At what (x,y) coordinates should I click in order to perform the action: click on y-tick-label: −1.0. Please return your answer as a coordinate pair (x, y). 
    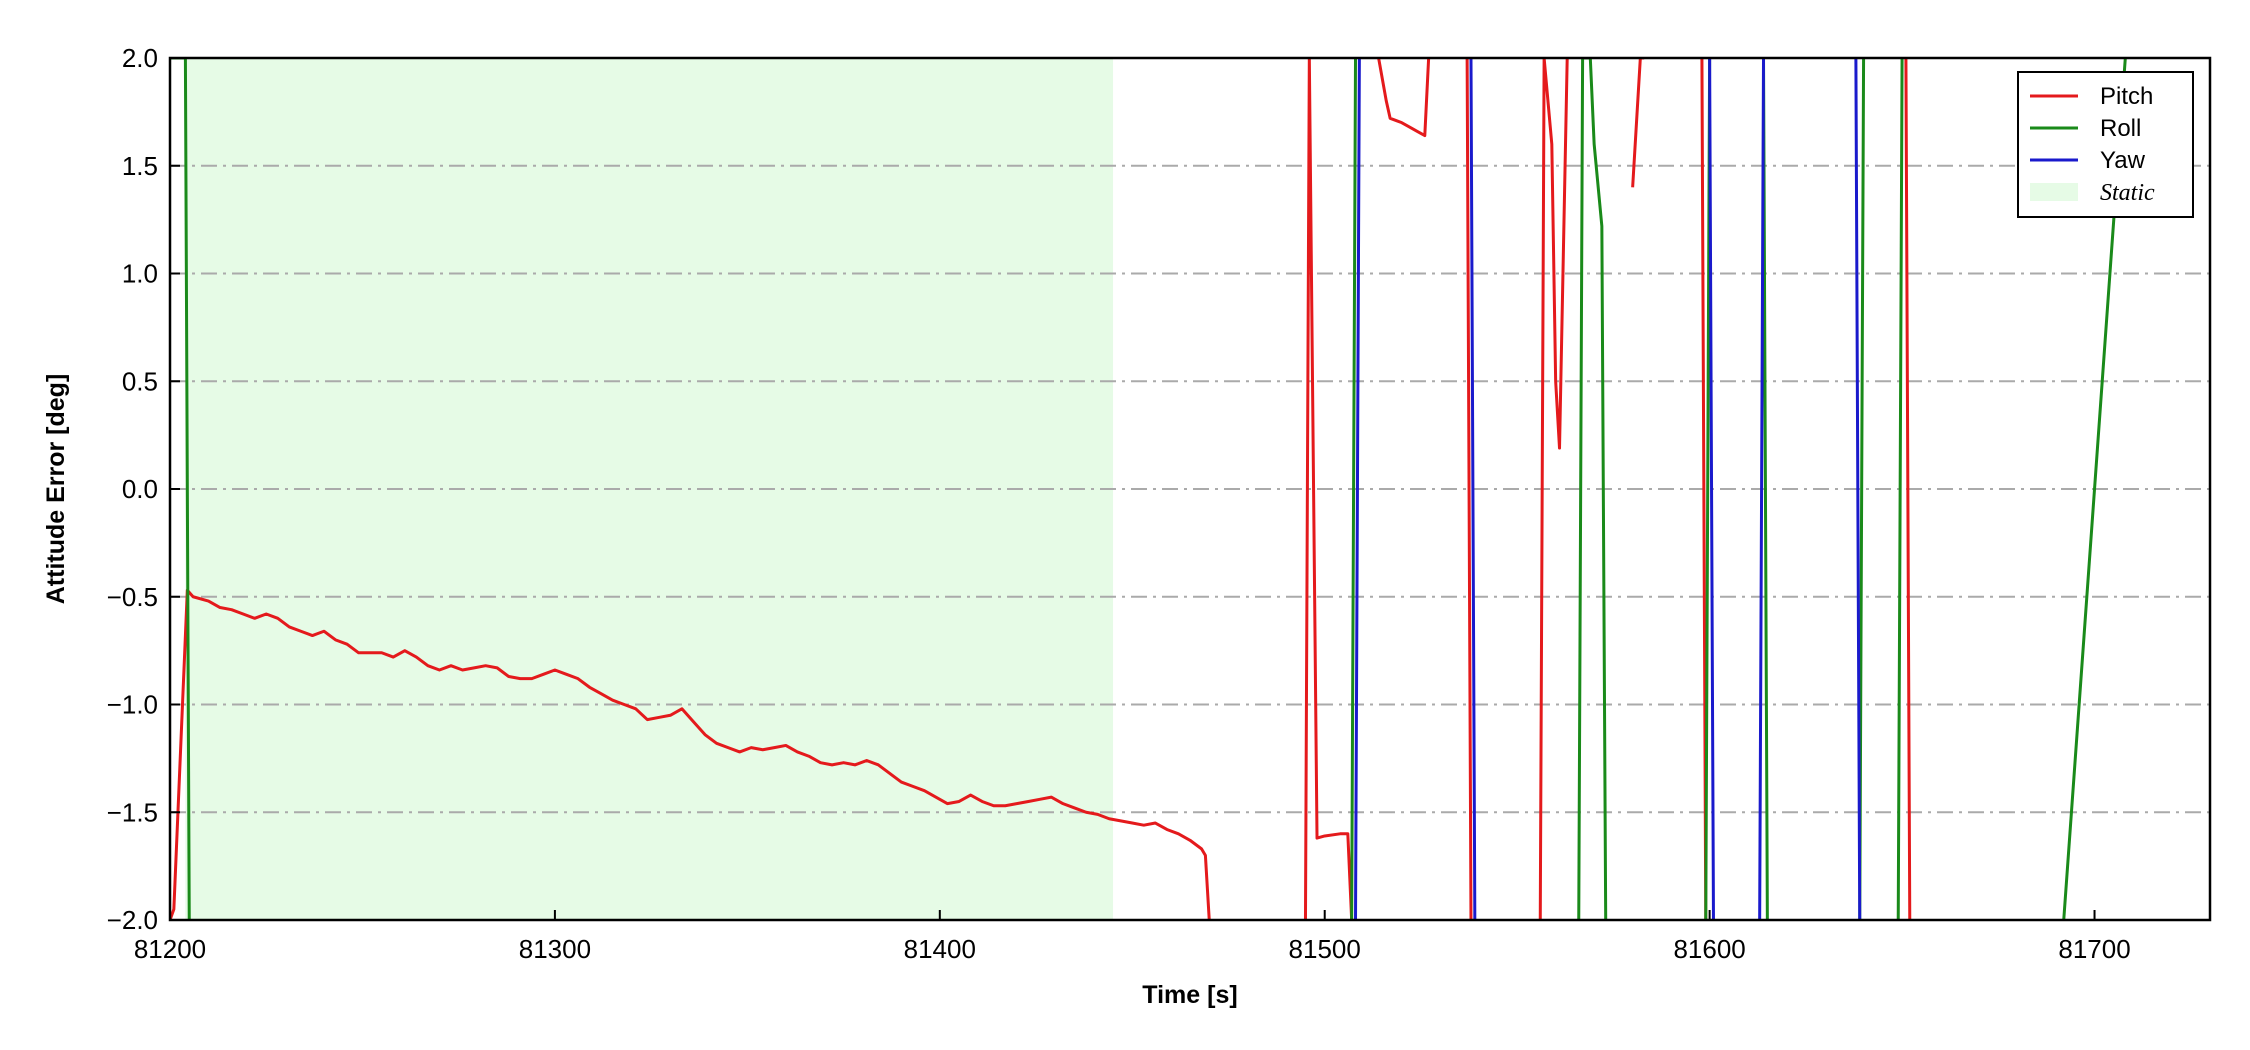
    Looking at the image, I should click on (132, 705).